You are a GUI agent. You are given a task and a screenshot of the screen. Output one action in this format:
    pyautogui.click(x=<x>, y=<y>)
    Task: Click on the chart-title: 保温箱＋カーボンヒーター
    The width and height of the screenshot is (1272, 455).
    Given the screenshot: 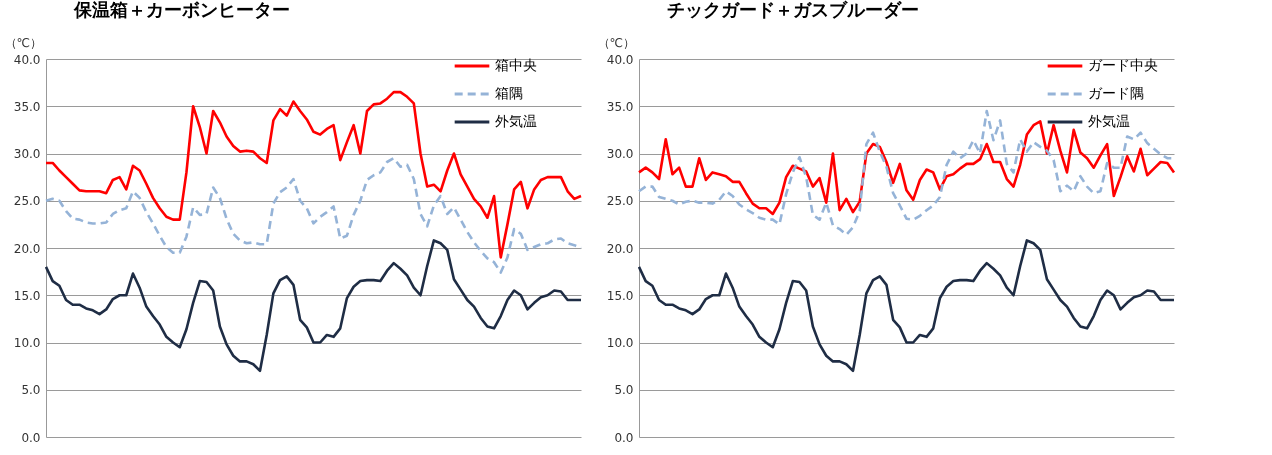 What is the action you would take?
    pyautogui.click(x=181, y=10)
    